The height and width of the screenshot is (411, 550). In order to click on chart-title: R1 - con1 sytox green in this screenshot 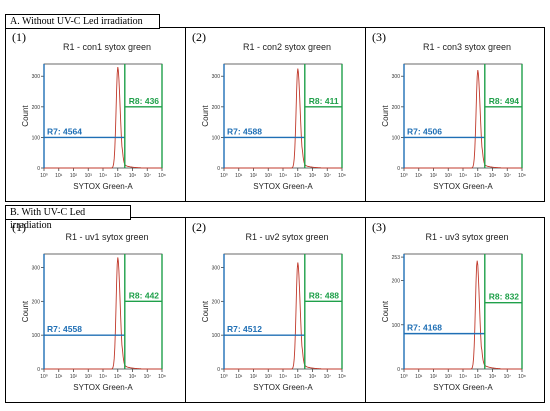, I will do `click(107, 47)`.